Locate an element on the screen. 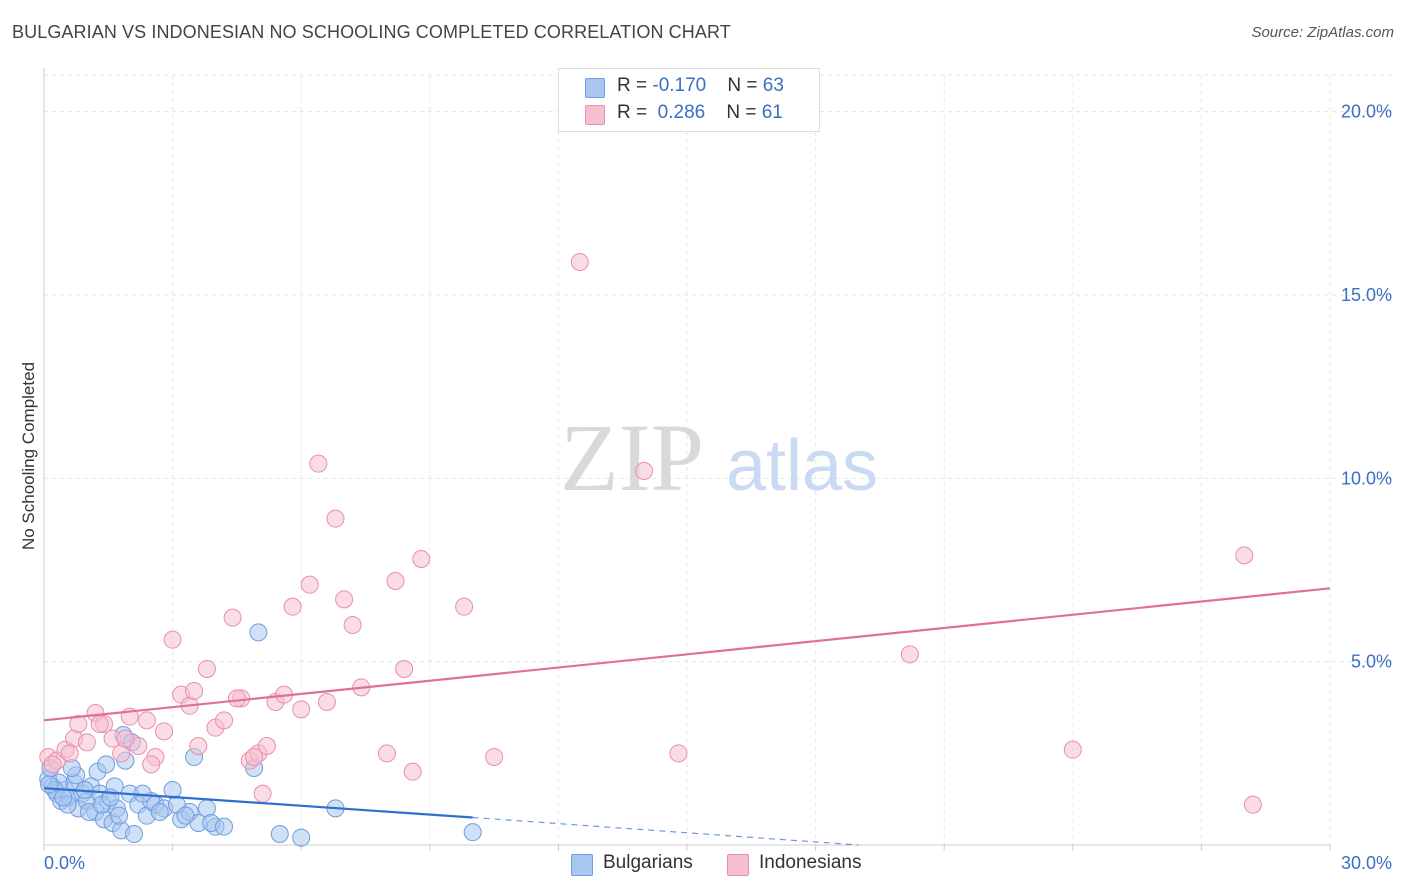  legend-r-value: 0.286 is located at coordinates (679, 112).